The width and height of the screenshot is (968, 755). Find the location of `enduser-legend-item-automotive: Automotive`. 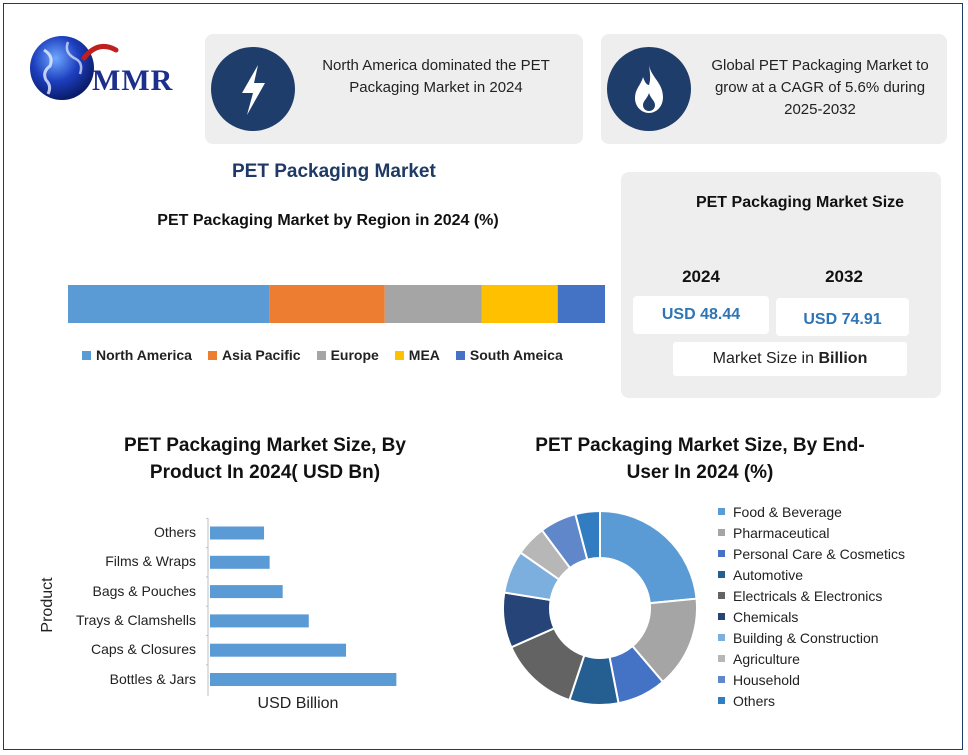

enduser-legend-item-automotive: Automotive is located at coordinates (833, 574).